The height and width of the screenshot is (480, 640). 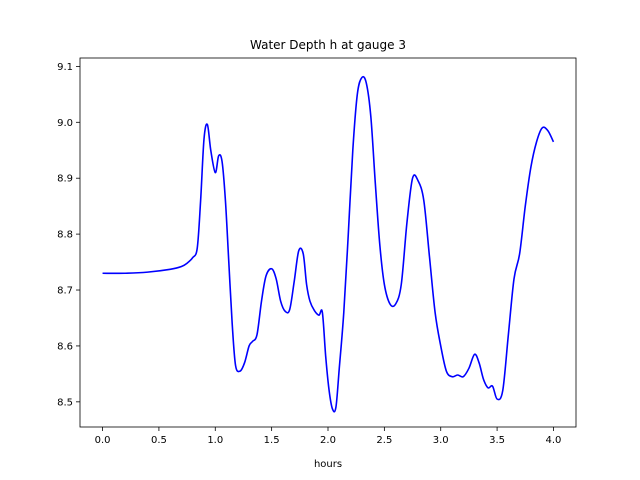 I want to click on x-tick-label: 2.5, so click(x=384, y=440).